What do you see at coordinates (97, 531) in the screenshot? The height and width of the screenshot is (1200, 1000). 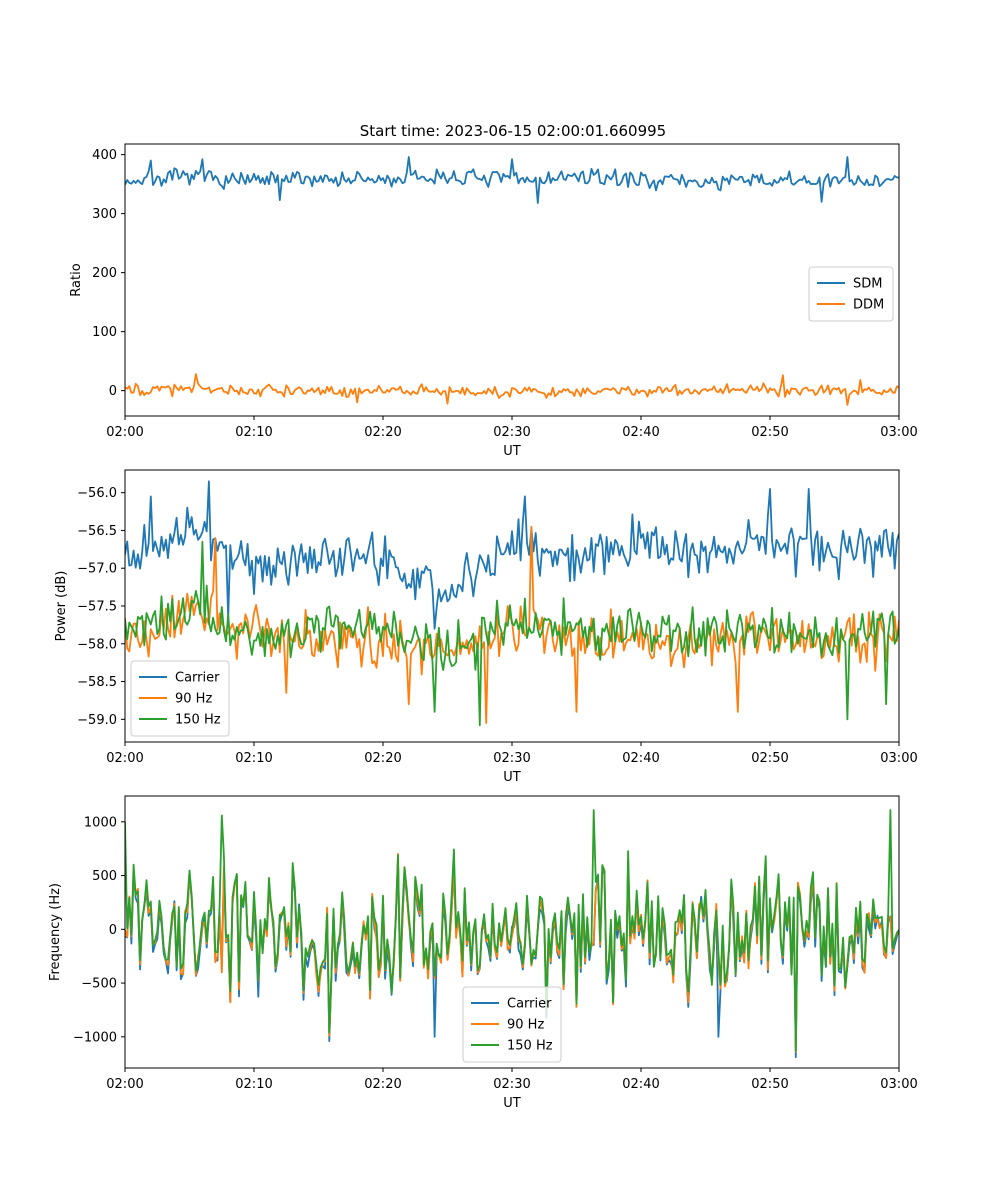 I see `y-tick-label: −56.5` at bounding box center [97, 531].